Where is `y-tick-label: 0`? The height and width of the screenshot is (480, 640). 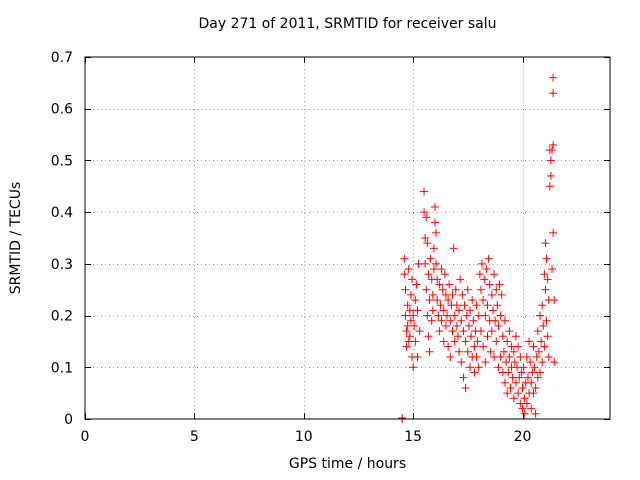
y-tick-label: 0 is located at coordinates (68, 420).